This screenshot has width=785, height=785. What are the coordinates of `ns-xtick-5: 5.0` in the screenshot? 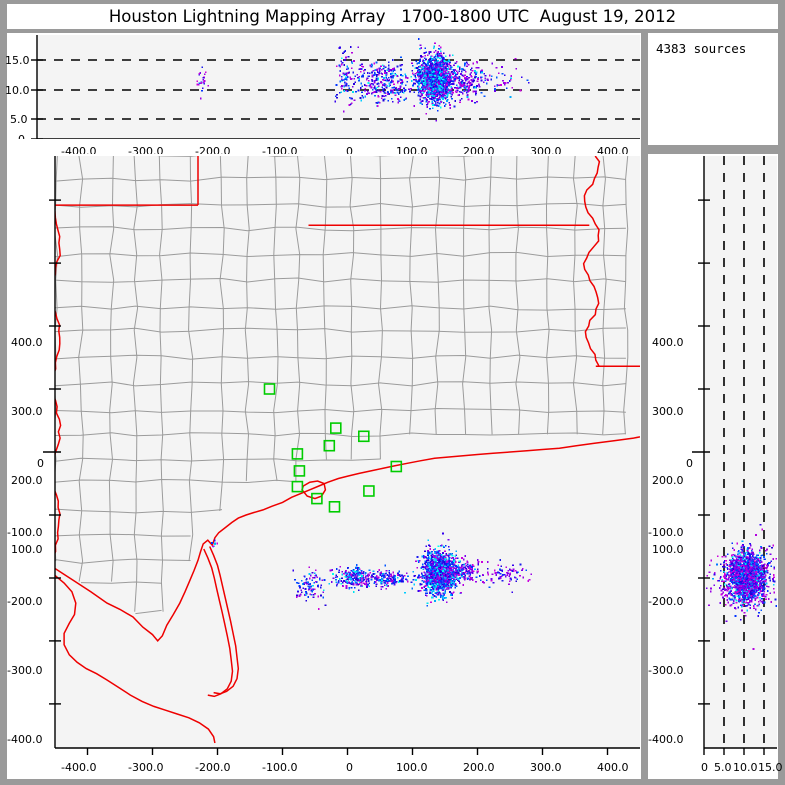 It's located at (723, 767).